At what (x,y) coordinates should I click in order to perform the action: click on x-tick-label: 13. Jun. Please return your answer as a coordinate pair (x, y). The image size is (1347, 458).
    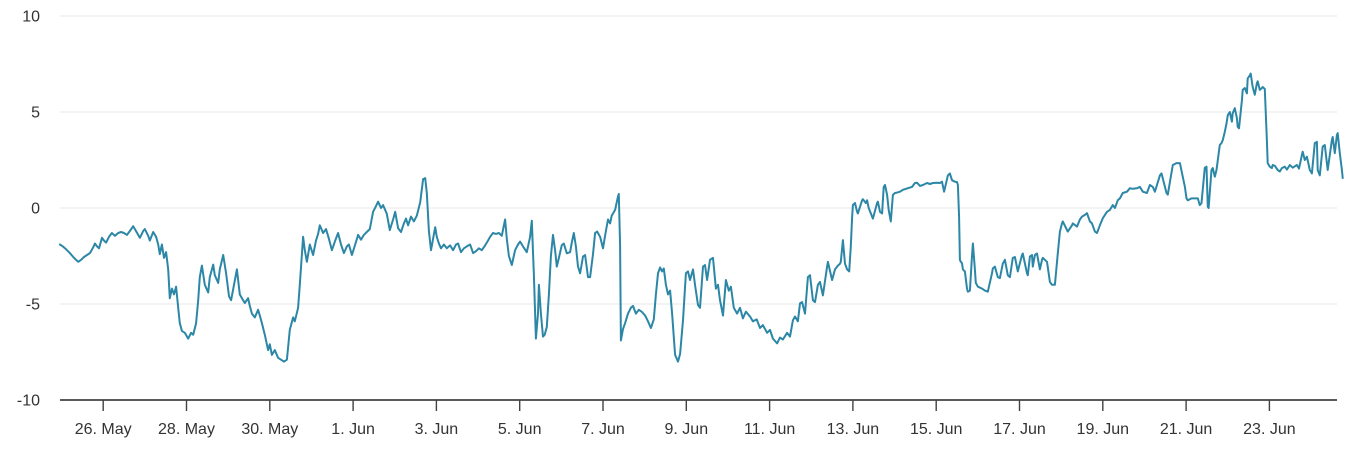
    Looking at the image, I should click on (853, 429).